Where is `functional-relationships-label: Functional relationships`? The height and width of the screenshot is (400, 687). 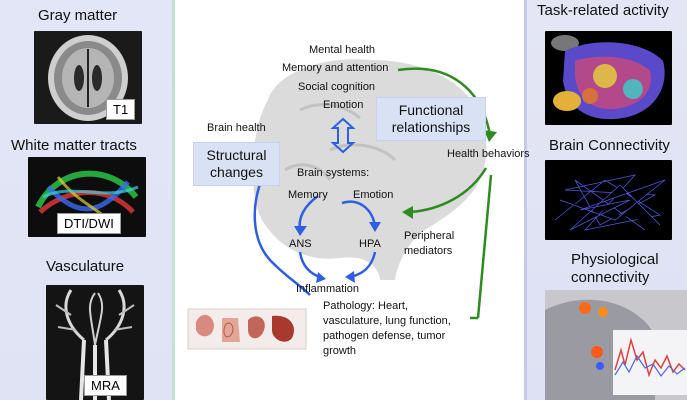 functional-relationships-label: Functional relationships is located at coordinates (431, 118).